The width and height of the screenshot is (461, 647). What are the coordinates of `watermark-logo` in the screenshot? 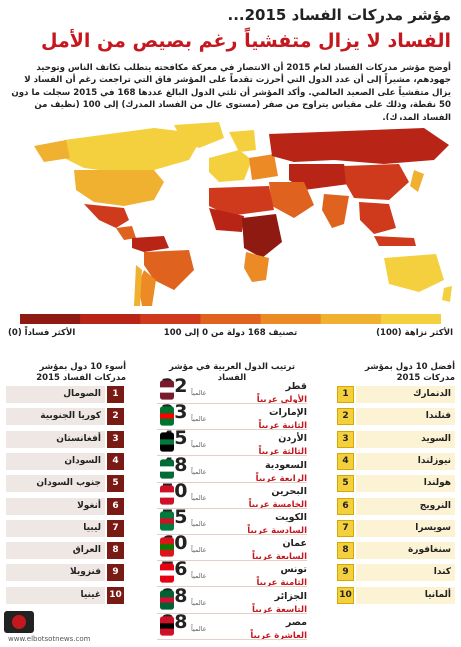 It's located at (19, 622).